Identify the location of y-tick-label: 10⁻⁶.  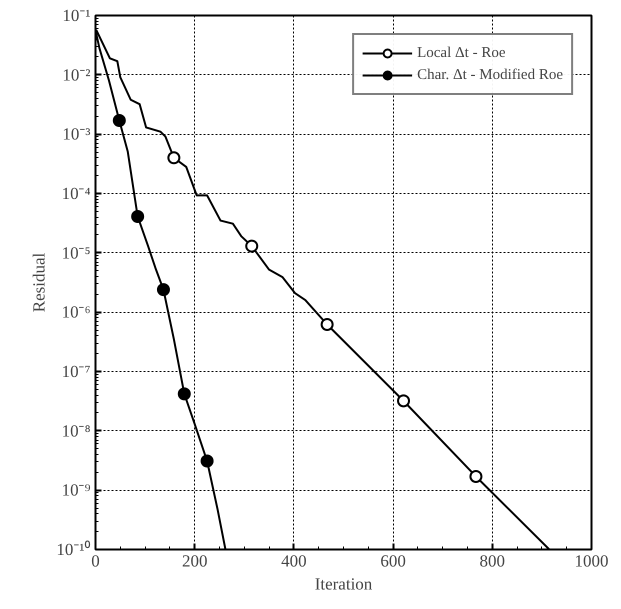
(76, 312).